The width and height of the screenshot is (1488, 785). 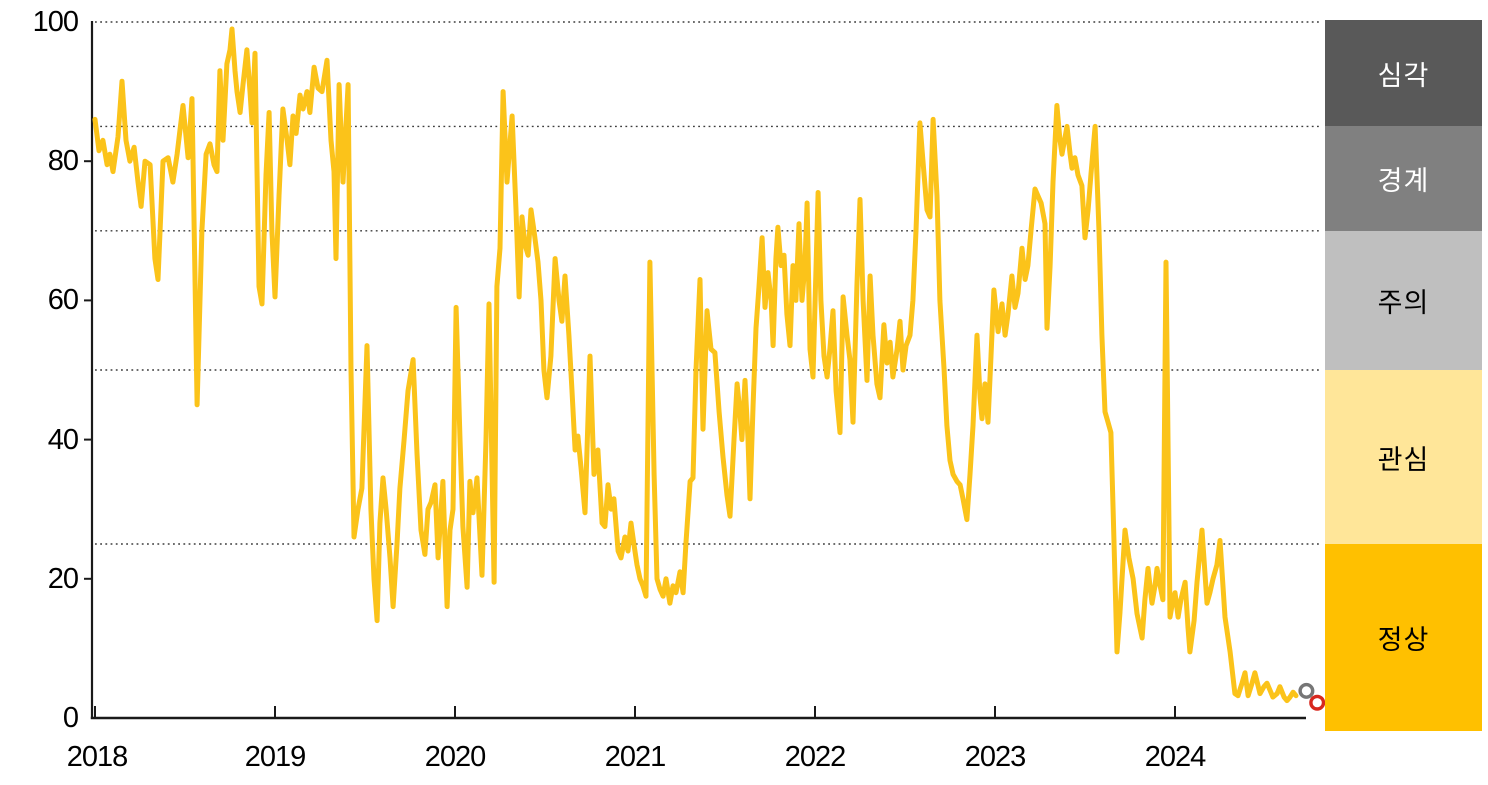 What do you see at coordinates (55, 22) in the screenshot?
I see `y-axis-label: 100` at bounding box center [55, 22].